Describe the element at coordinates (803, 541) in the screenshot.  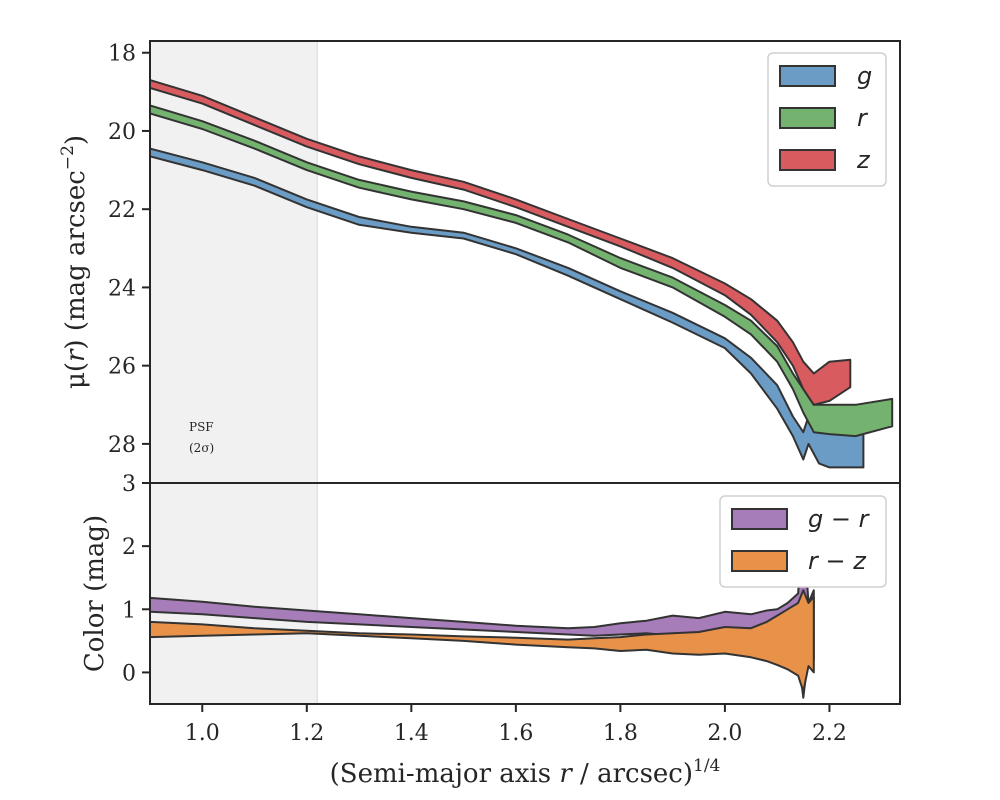
I see `bottom-legend: g − r r − z` at that location.